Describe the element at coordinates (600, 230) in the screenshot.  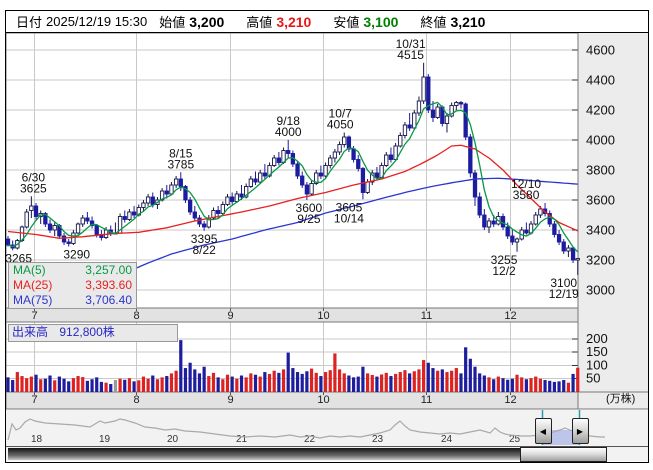
I see `svg-text: 3400` at that location.